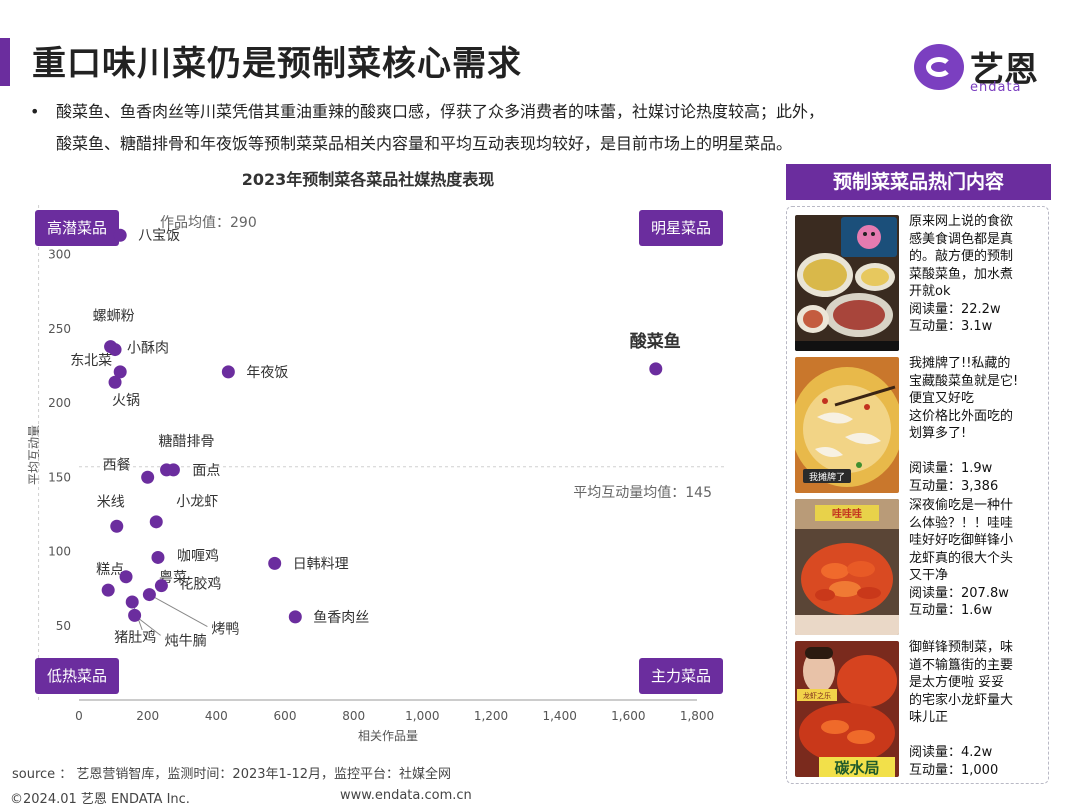  What do you see at coordinates (368, 179) in the screenshot?
I see `chart-title: 2023年预制菜各菜品社媒热度表现` at bounding box center [368, 179].